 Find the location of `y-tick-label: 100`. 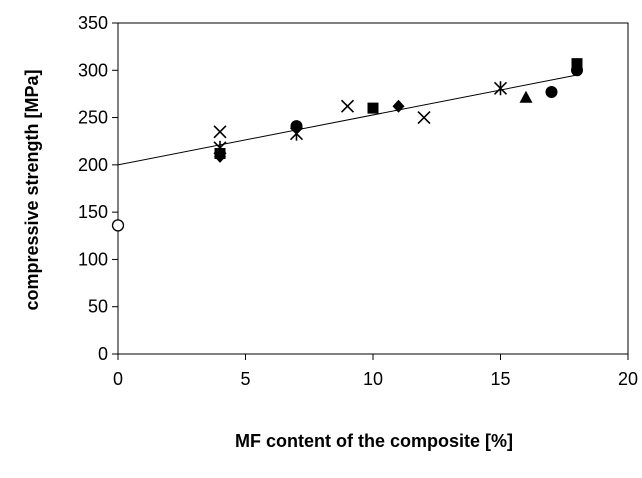

y-tick-label: 100 is located at coordinates (93, 259).